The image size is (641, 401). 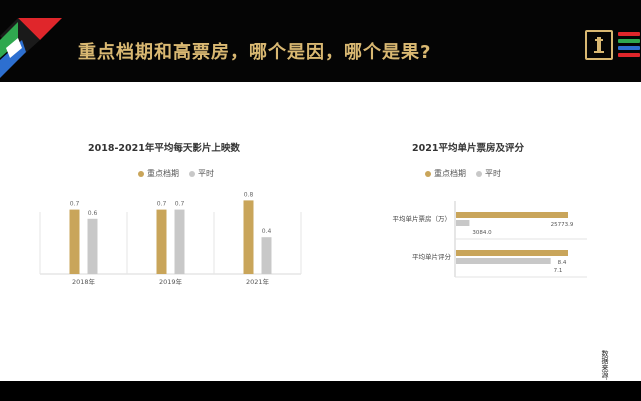 What do you see at coordinates (249, 194) in the screenshot?
I see `chart1-data-label: 0.8` at bounding box center [249, 194].